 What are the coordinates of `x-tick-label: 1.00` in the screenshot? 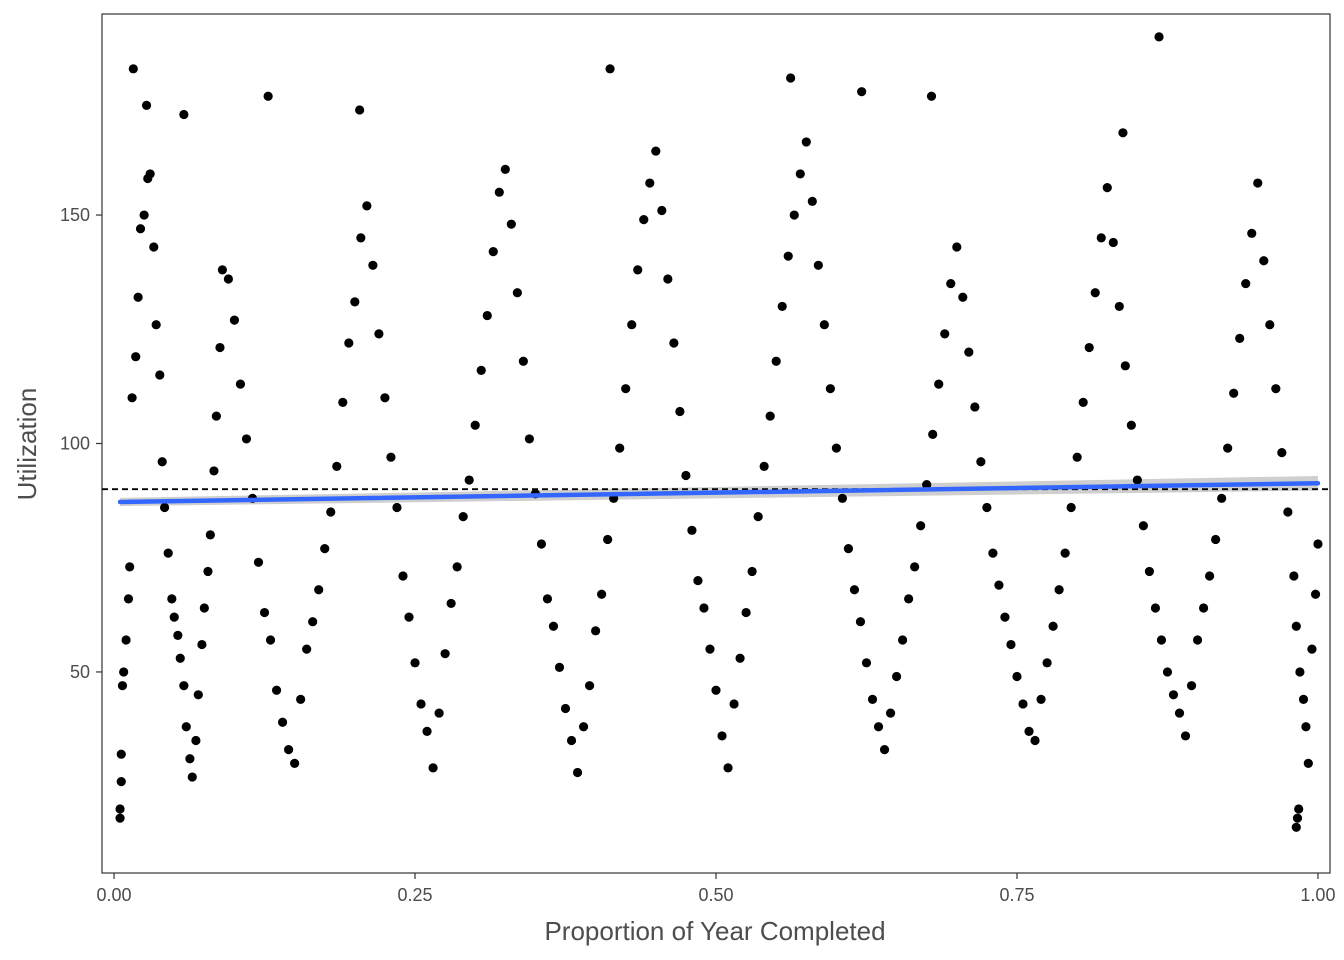 It's located at (1317, 895).